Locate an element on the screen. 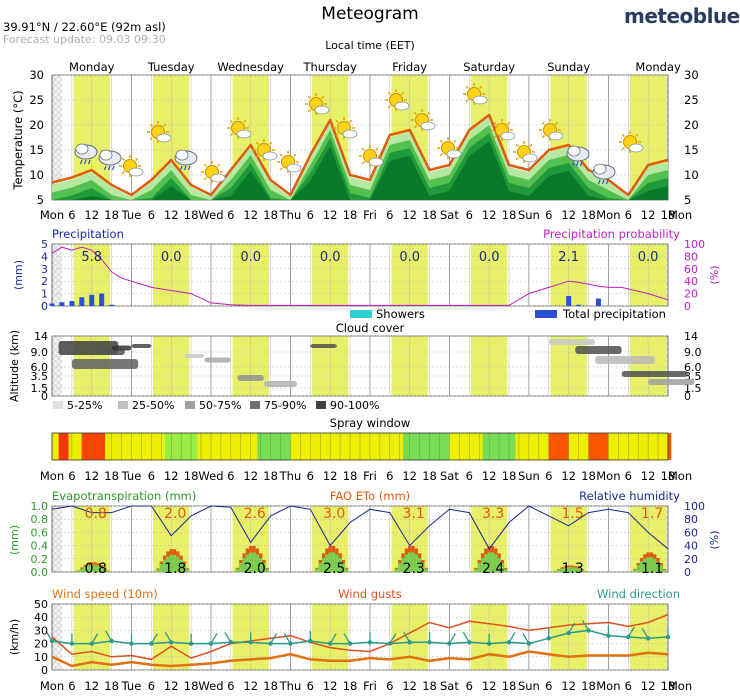 This screenshot has height=698, width=740. precip-bar is located at coordinates (579, 305).